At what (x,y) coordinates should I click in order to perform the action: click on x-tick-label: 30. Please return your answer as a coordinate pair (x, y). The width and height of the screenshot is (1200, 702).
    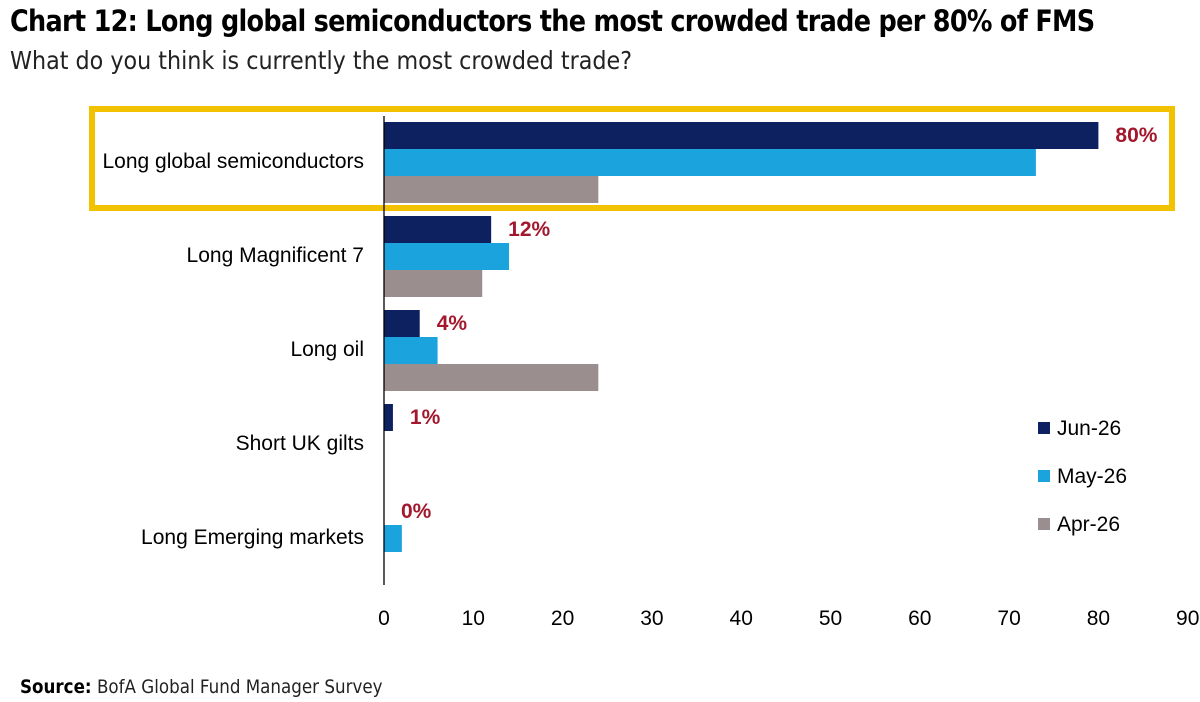
    Looking at the image, I should click on (651, 618).